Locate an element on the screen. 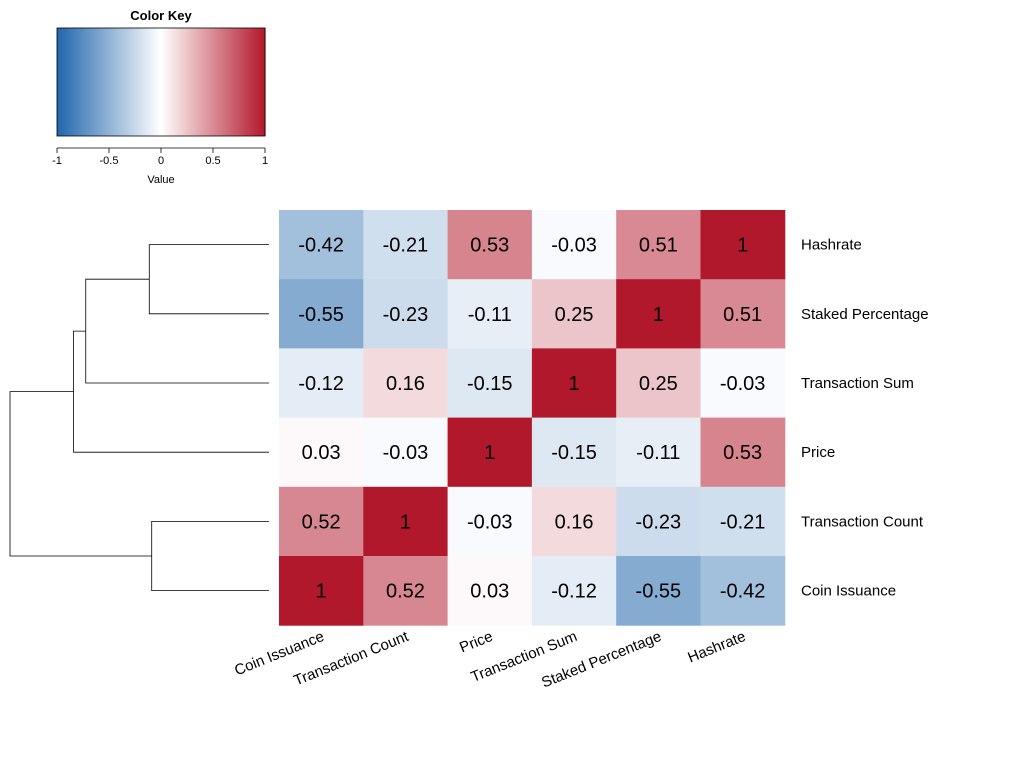 This screenshot has height=768, width=1024. cell-value-label: 0.03 is located at coordinates (321, 453).